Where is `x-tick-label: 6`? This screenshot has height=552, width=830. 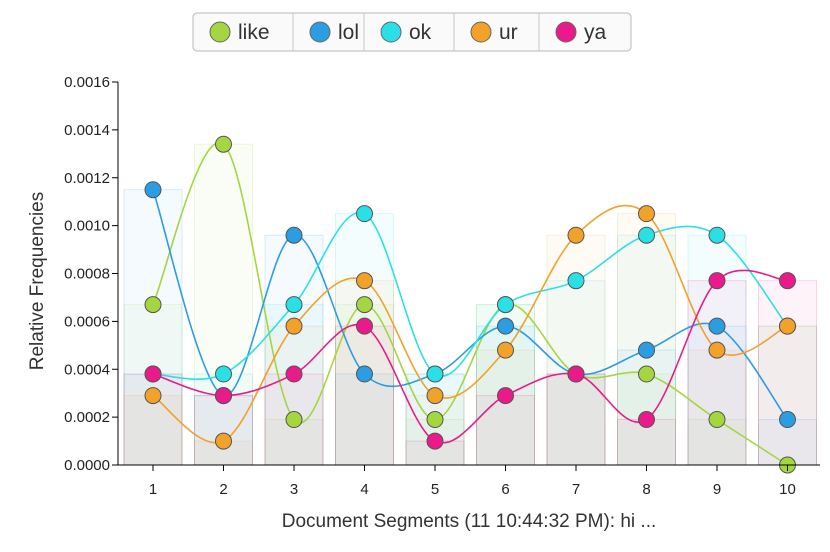 x-tick-label: 6 is located at coordinates (505, 489).